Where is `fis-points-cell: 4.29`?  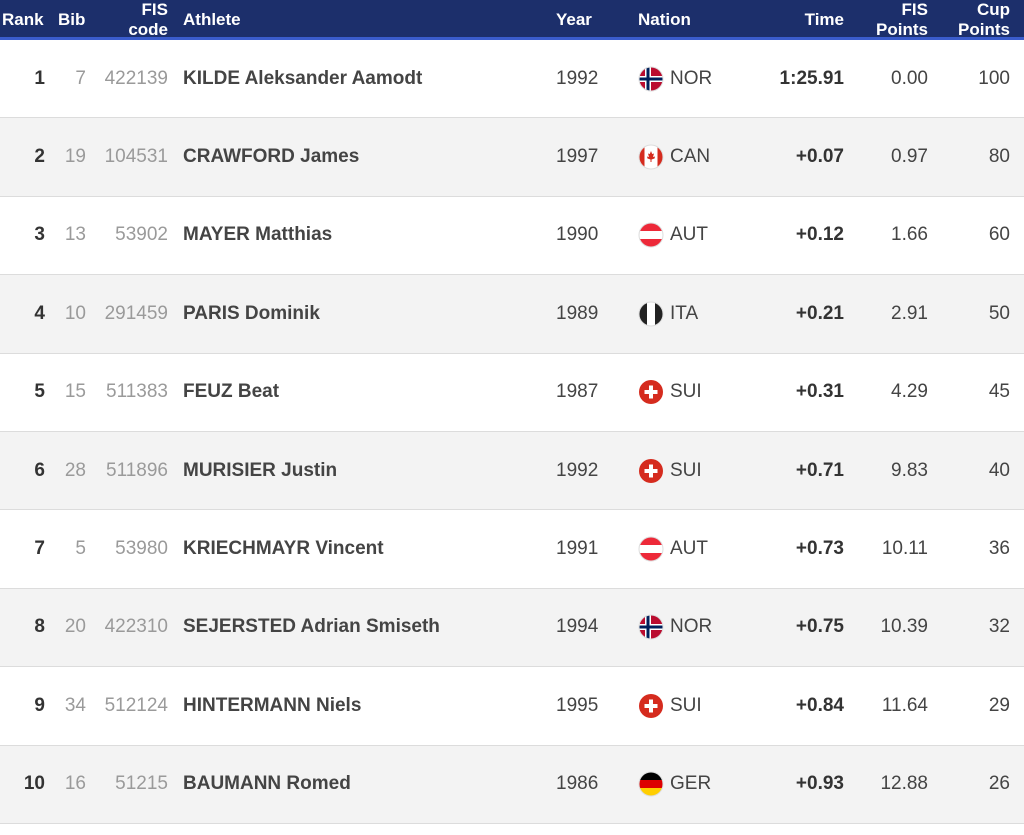 fis-points-cell: 4.29 is located at coordinates (909, 392).